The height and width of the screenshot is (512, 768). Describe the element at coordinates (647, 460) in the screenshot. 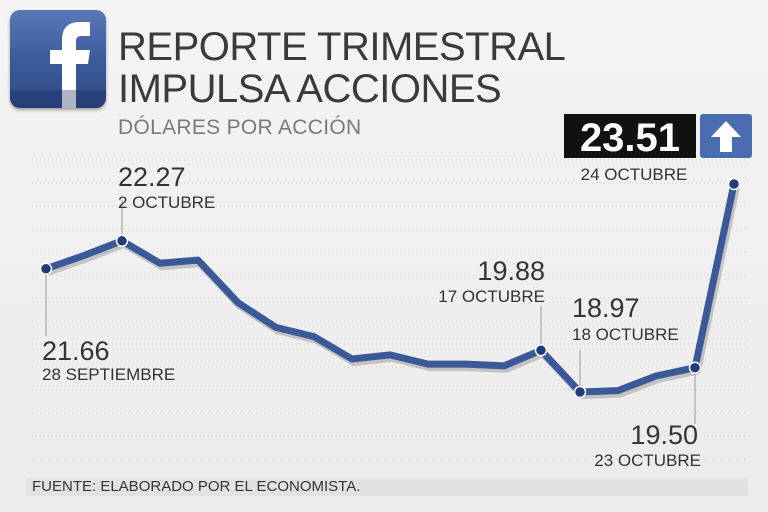

I see `data-label-date: 23 OCTUBRE` at that location.